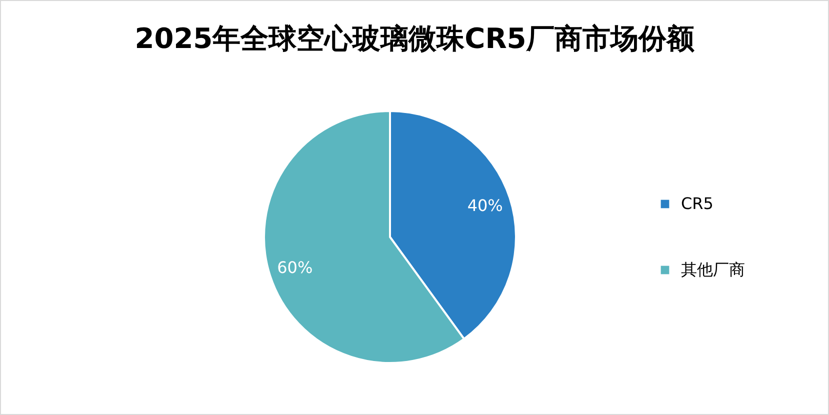 The image size is (829, 415). I want to click on chart-title: 2025年全球空心玻璃微珠CR5厂商市场份额, so click(415, 38).